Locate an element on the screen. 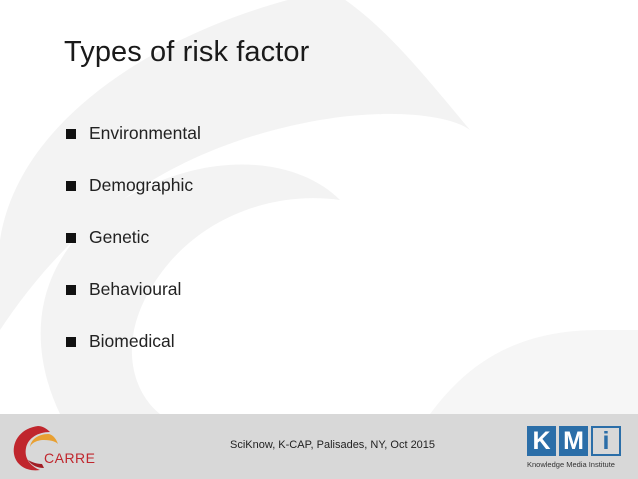  list-item: Genetic is located at coordinates (133, 237).